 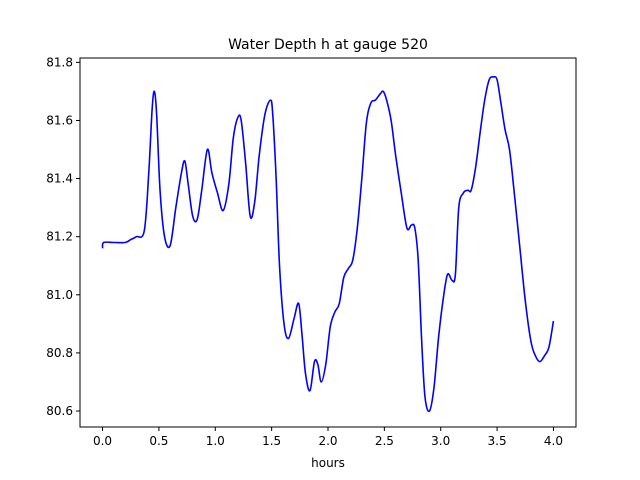 What do you see at coordinates (440, 441) in the screenshot?
I see `x-tick-label: 3.0` at bounding box center [440, 441].